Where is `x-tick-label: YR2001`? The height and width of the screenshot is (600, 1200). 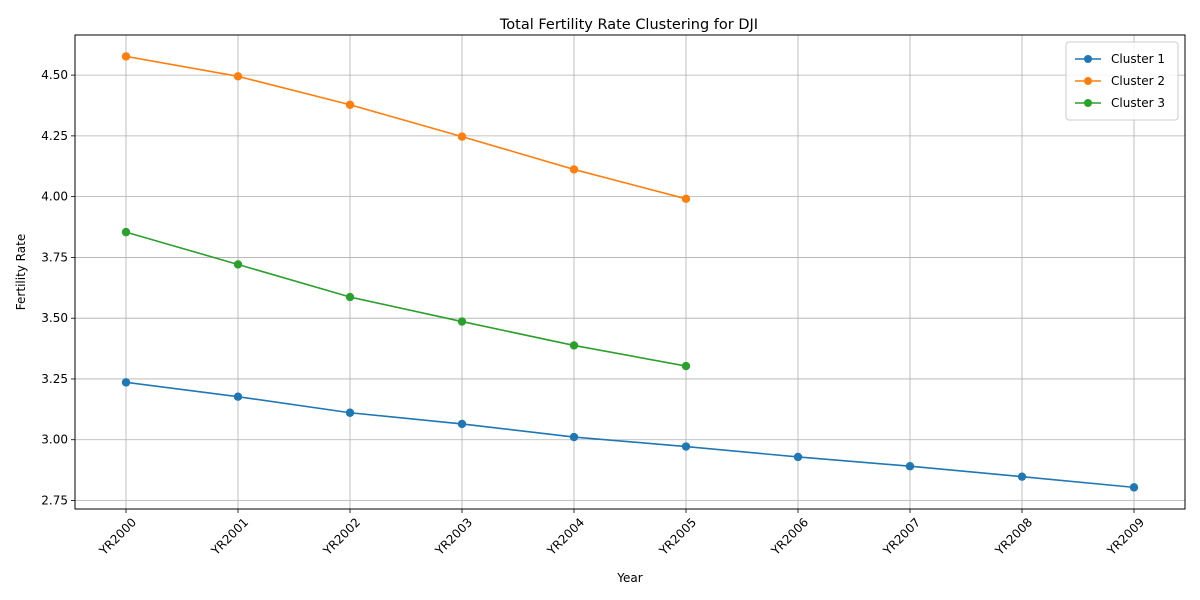 x-tick-label: YR2001 is located at coordinates (229, 536).